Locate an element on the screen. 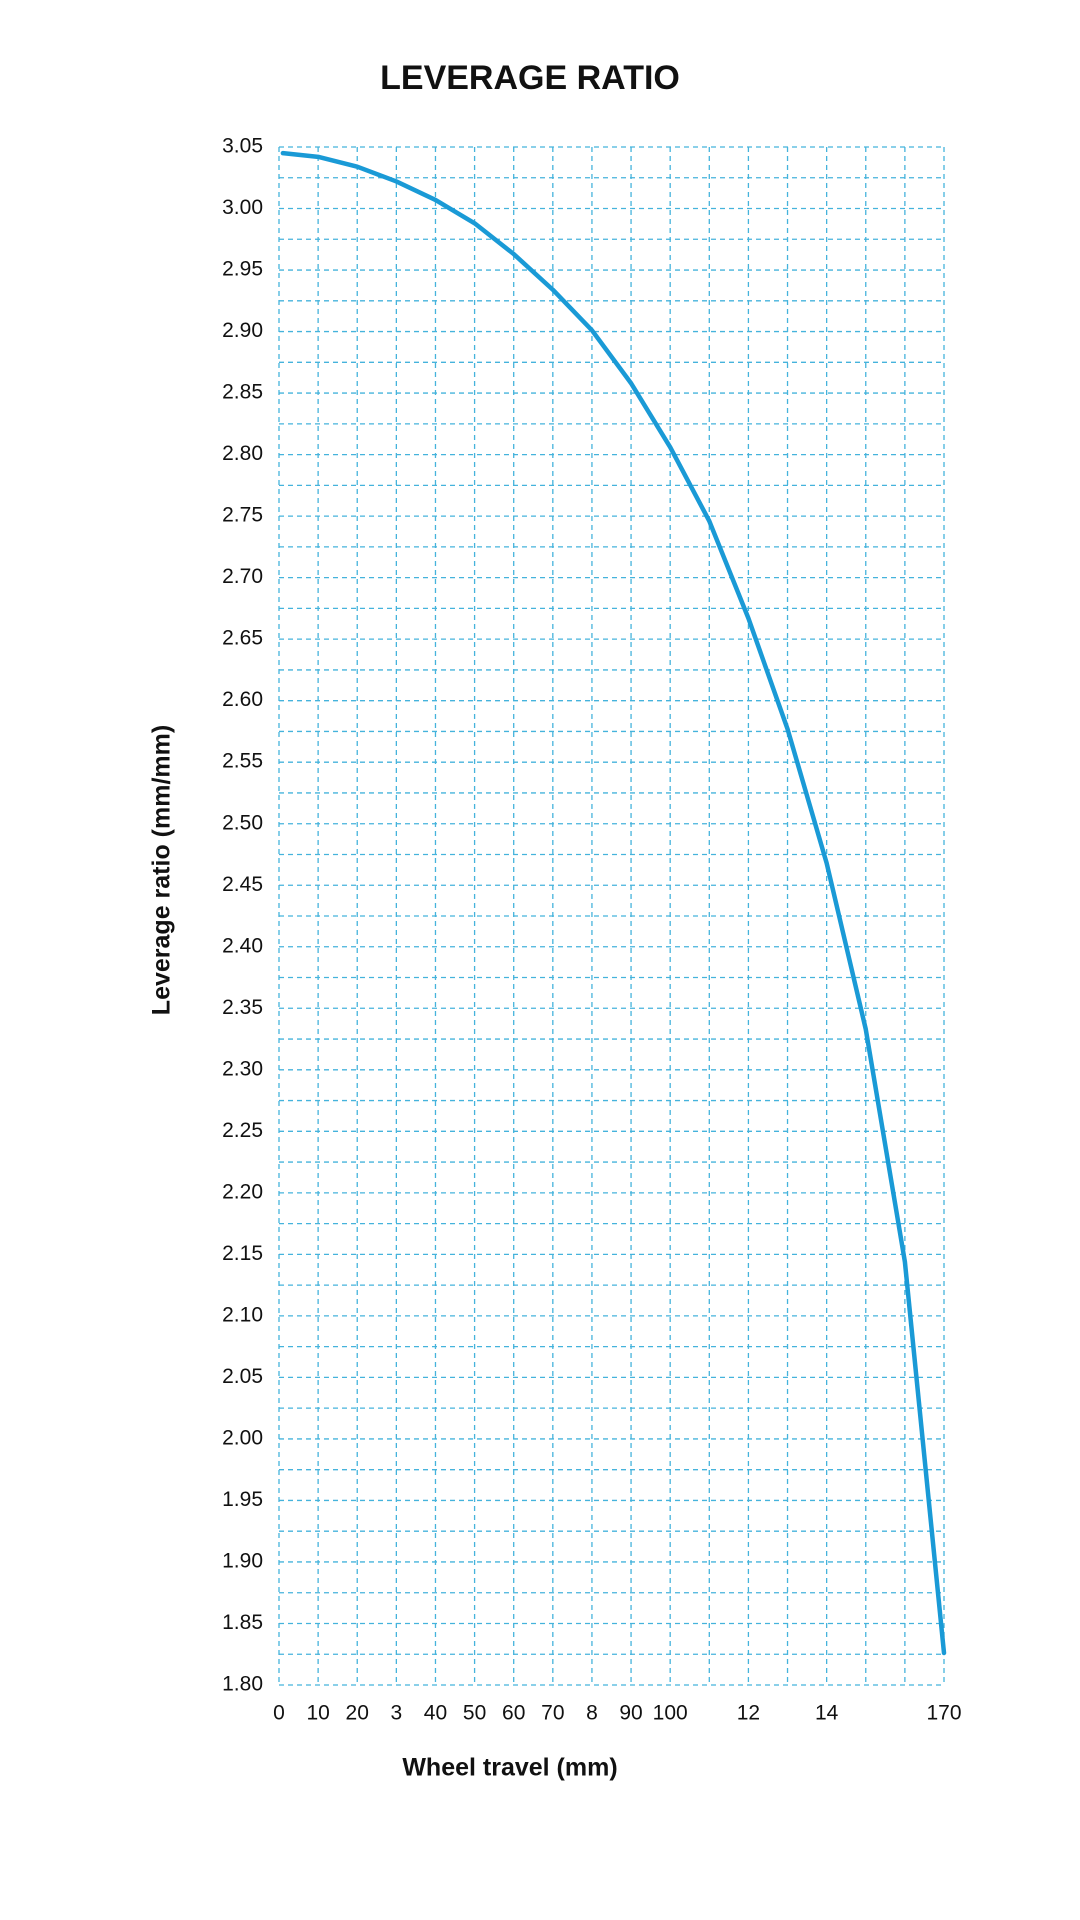 The width and height of the screenshot is (1080, 1920). y-tick-label: 2.10 is located at coordinates (242, 1314).